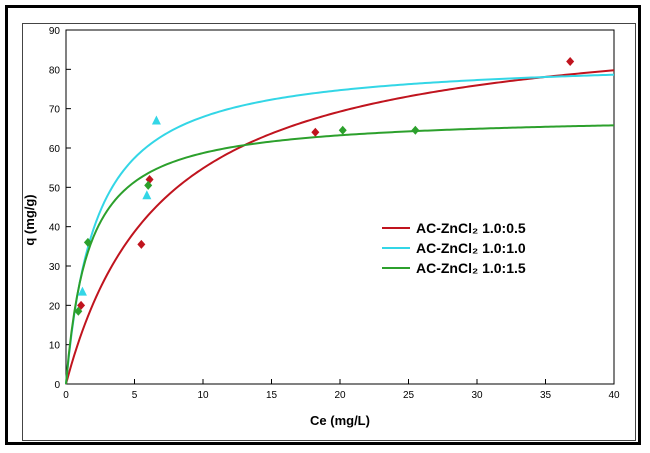 The image size is (650, 453). What do you see at coordinates (55, 31) in the screenshot?
I see `y-tick-label: 90` at bounding box center [55, 31].